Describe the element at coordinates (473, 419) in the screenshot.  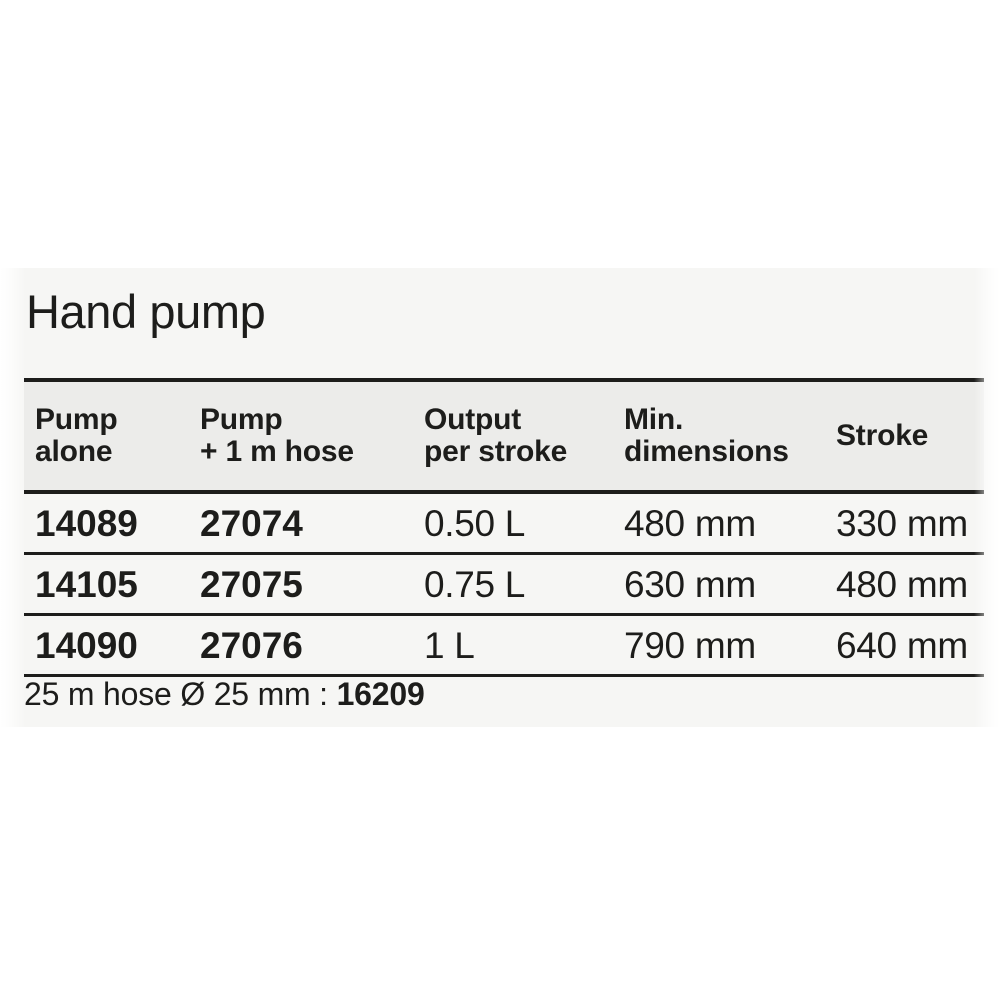
I see `column-header-output-per-stroke-line1: Output` at that location.